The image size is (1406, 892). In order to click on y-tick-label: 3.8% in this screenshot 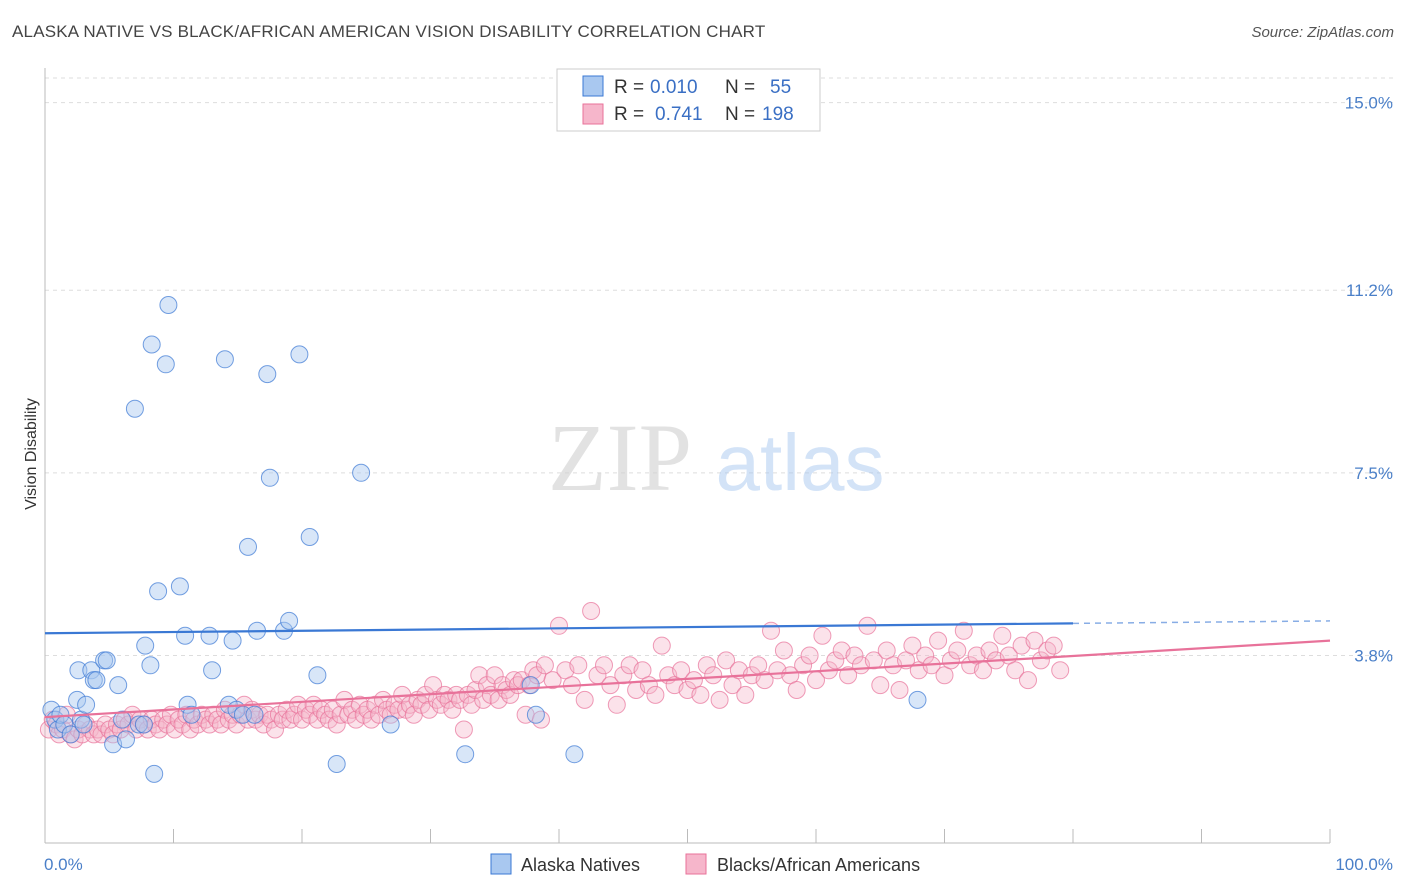, I will do `click(1373, 655)`.